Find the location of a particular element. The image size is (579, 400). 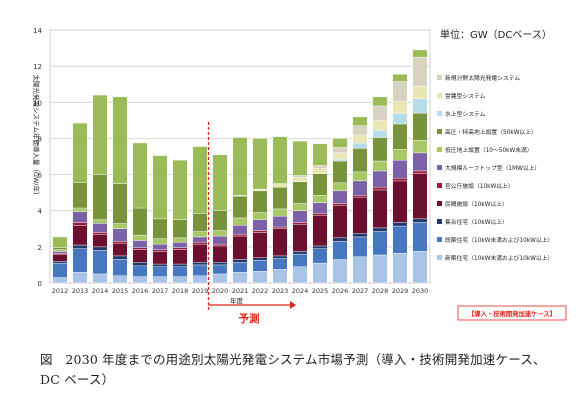

x-tick-label: 2029 is located at coordinates (400, 291).